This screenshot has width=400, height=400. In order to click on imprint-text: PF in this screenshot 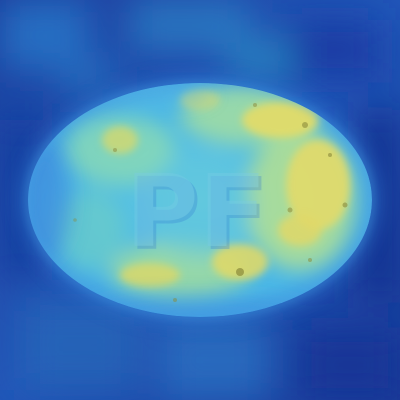, I will do `click(196, 211)`.